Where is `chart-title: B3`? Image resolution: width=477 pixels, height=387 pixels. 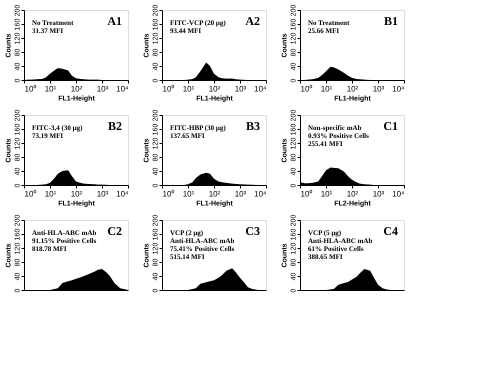 chart-title: B3 is located at coordinates (253, 126).